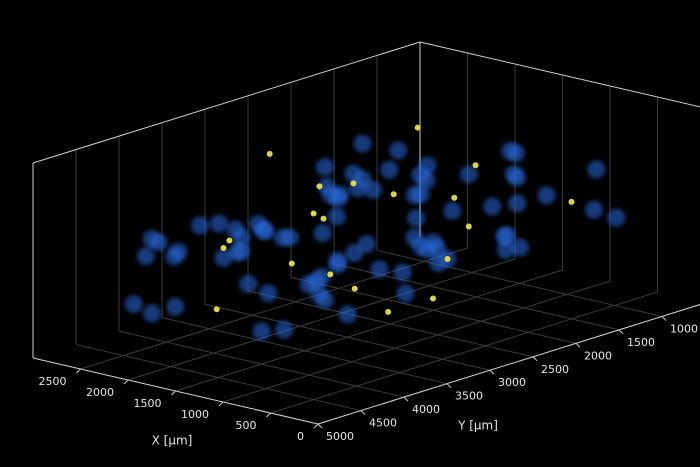 This screenshot has height=467, width=700. What do you see at coordinates (340, 436) in the screenshot?
I see `y-tick-label: 5000` at bounding box center [340, 436].